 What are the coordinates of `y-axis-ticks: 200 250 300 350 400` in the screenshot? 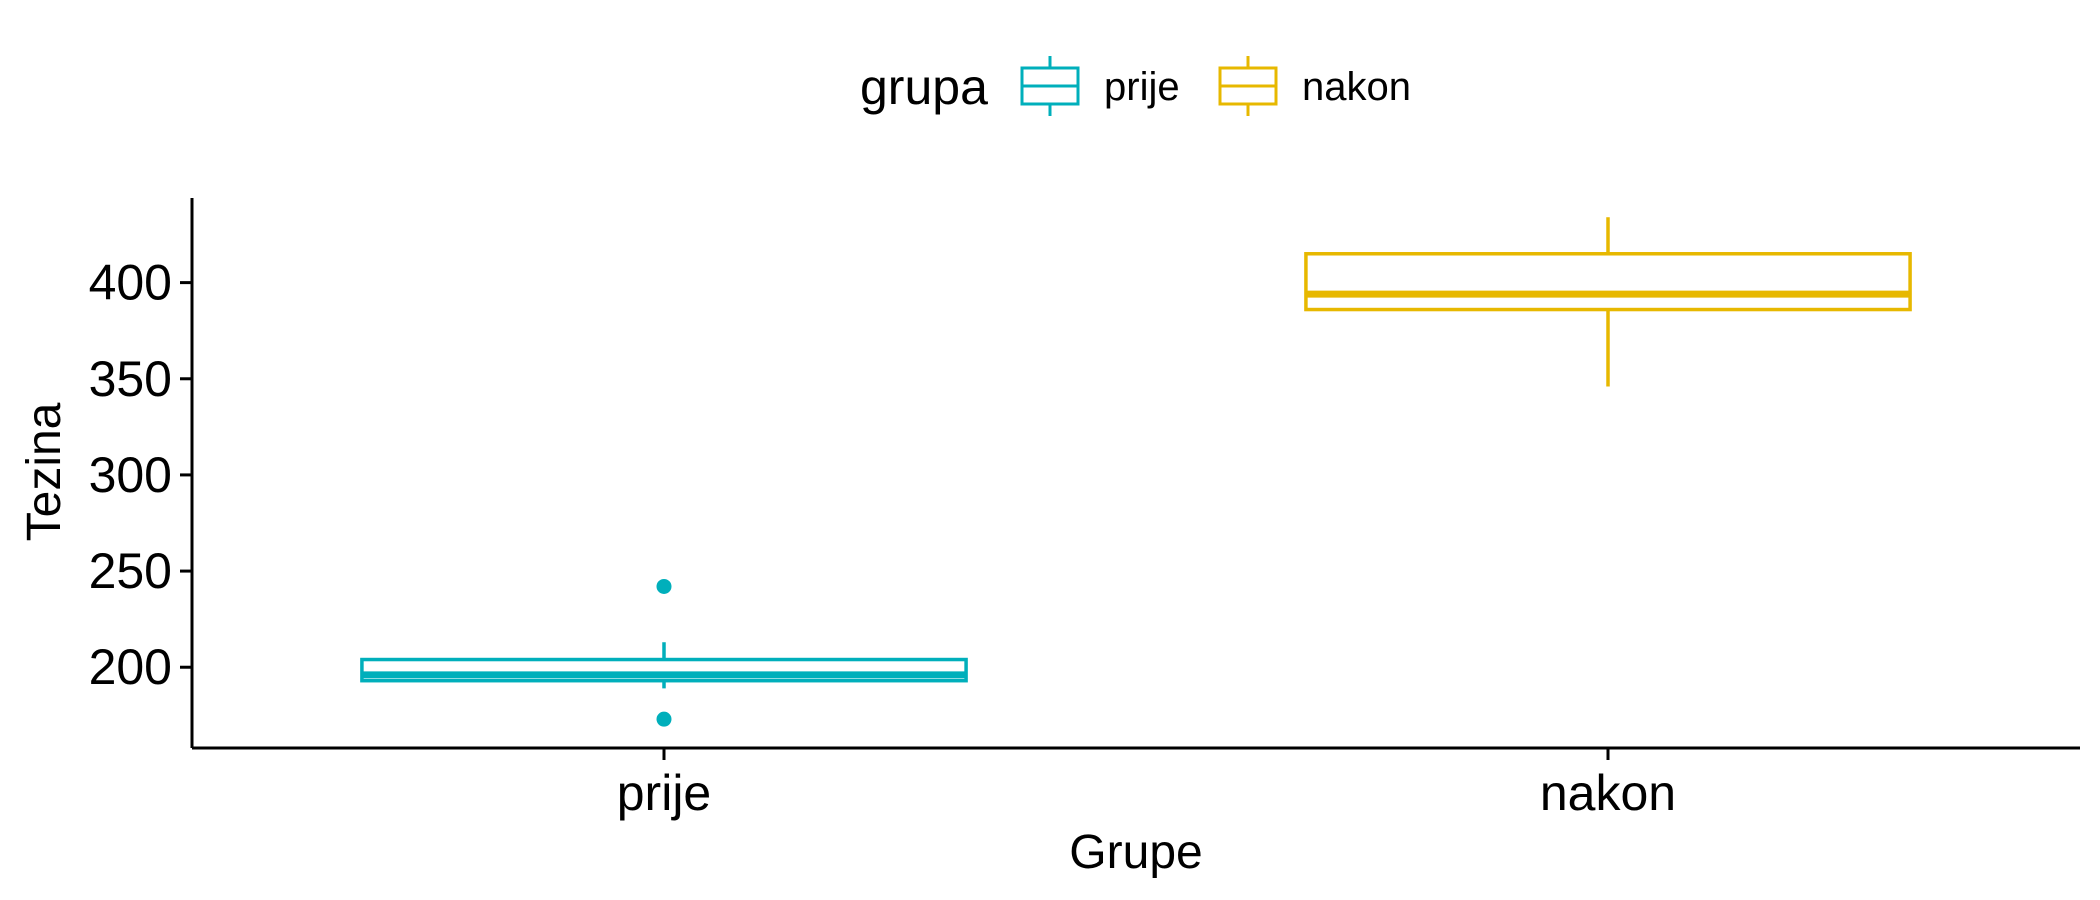 It's located at (140, 475).